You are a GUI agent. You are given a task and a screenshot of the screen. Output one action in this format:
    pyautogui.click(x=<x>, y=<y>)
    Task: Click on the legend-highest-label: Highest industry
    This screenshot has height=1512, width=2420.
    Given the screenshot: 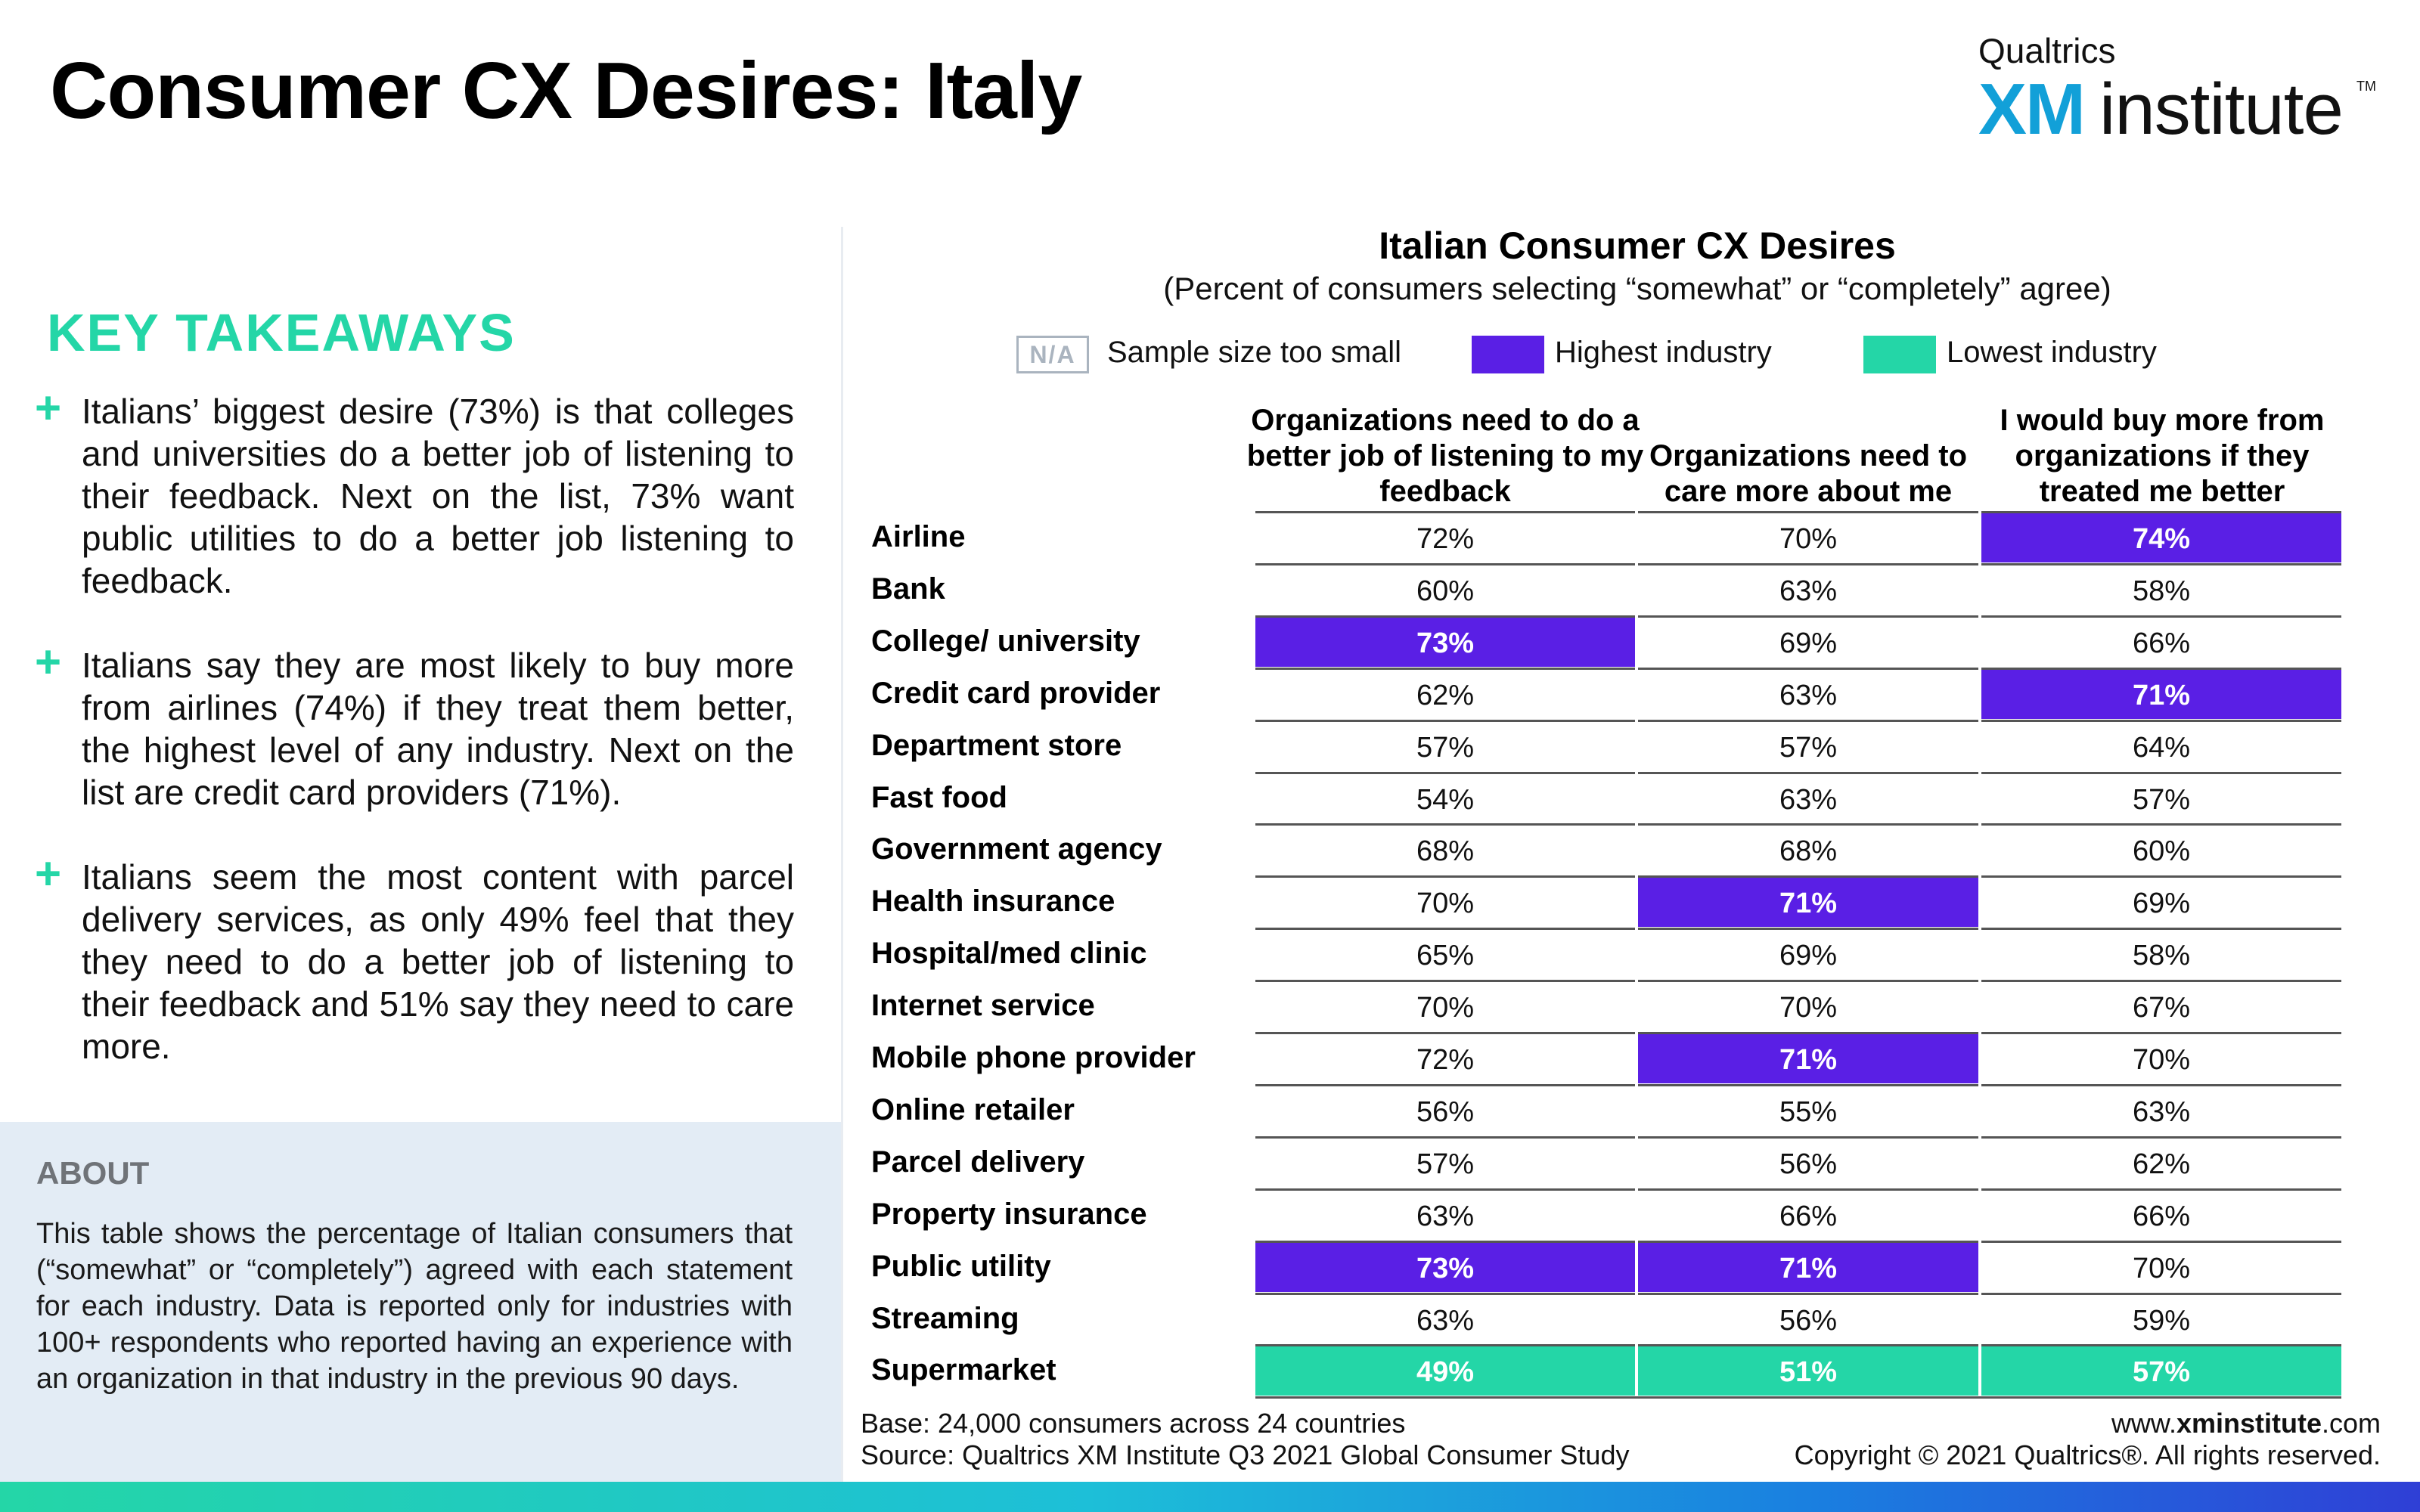 What is the action you would take?
    pyautogui.click(x=1663, y=352)
    